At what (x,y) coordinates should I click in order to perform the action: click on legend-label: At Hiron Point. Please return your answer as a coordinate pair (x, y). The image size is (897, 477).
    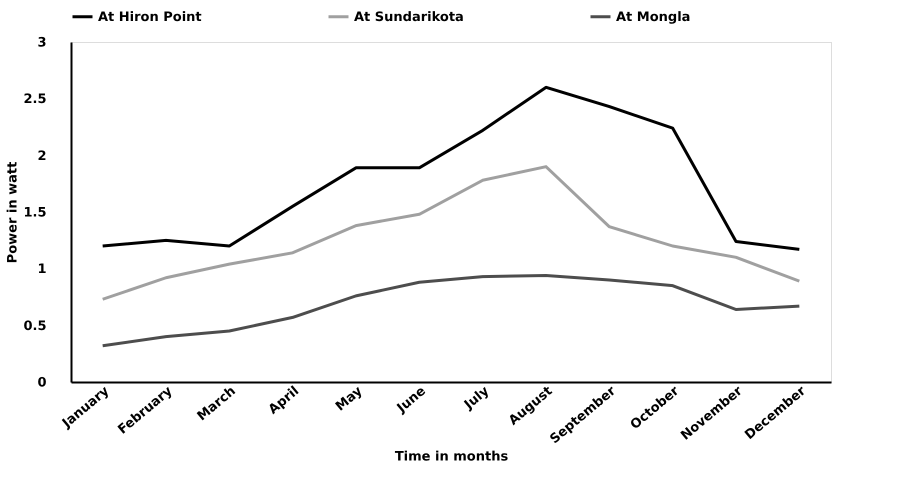
    Looking at the image, I should click on (150, 17).